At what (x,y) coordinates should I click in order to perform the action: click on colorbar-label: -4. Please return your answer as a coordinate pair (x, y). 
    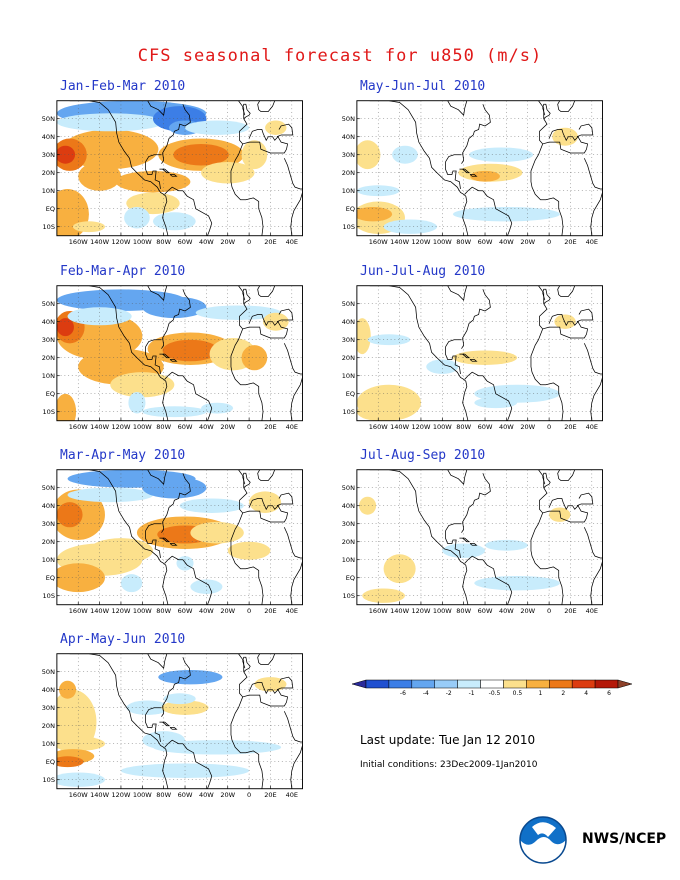
    Looking at the image, I should click on (426, 693).